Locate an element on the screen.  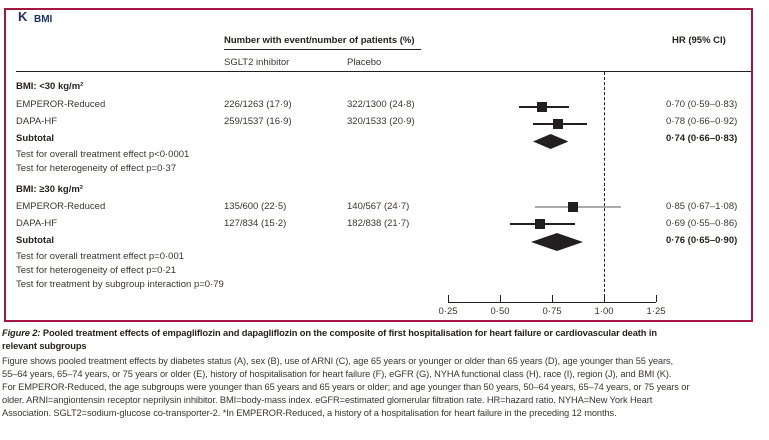
row-hr: 0·78 (0·66–0·92) is located at coordinates (702, 121).